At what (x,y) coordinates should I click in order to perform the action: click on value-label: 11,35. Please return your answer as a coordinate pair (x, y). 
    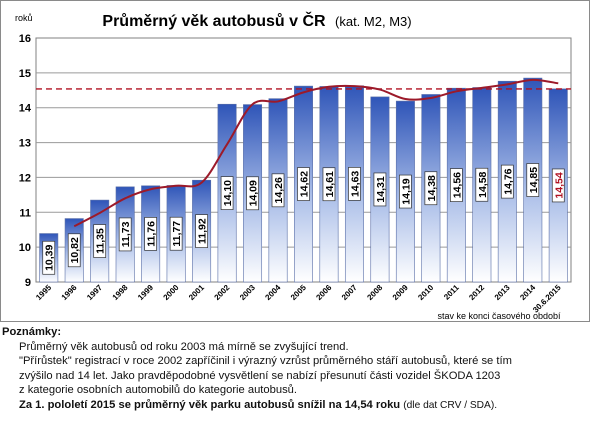
    Looking at the image, I should click on (101, 241).